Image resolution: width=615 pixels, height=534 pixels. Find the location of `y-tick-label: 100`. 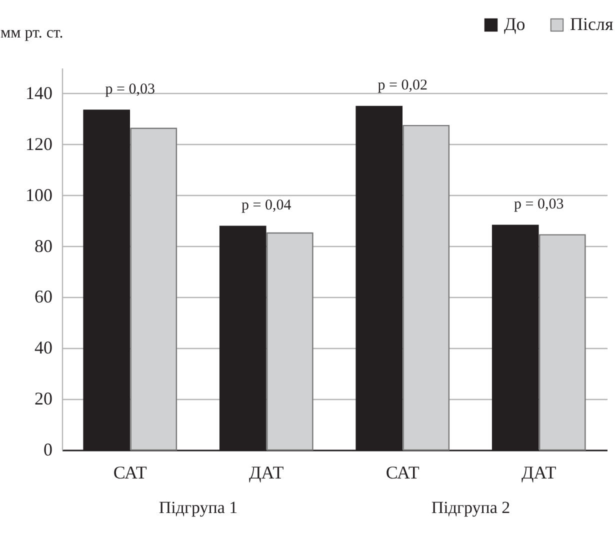

y-tick-label: 100 is located at coordinates (39, 194).